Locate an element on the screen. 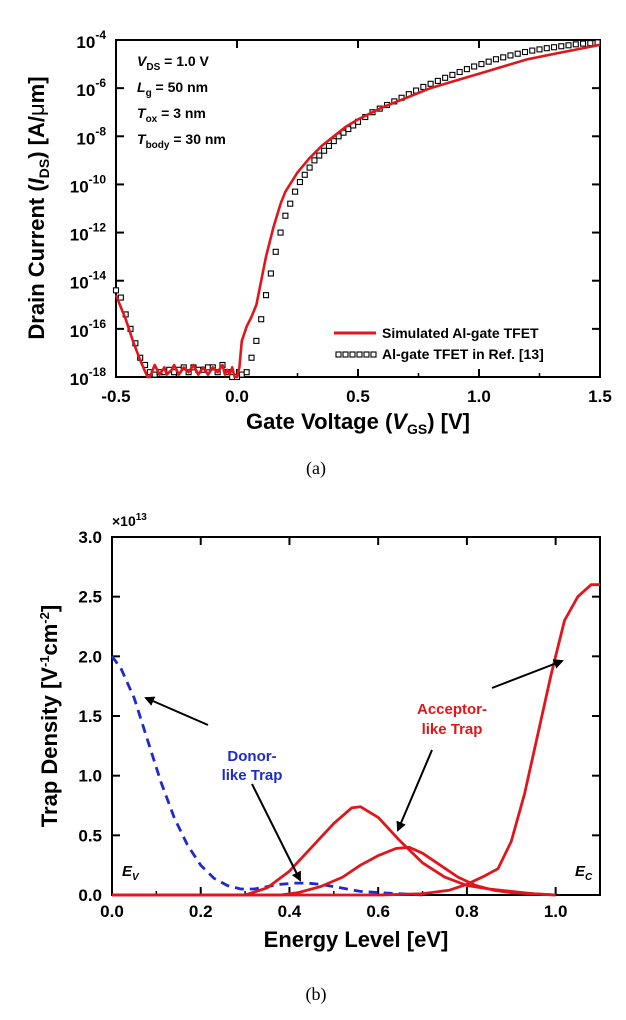  chart-a-ytick-label: 10⁻⁴ is located at coordinates (91, 40).